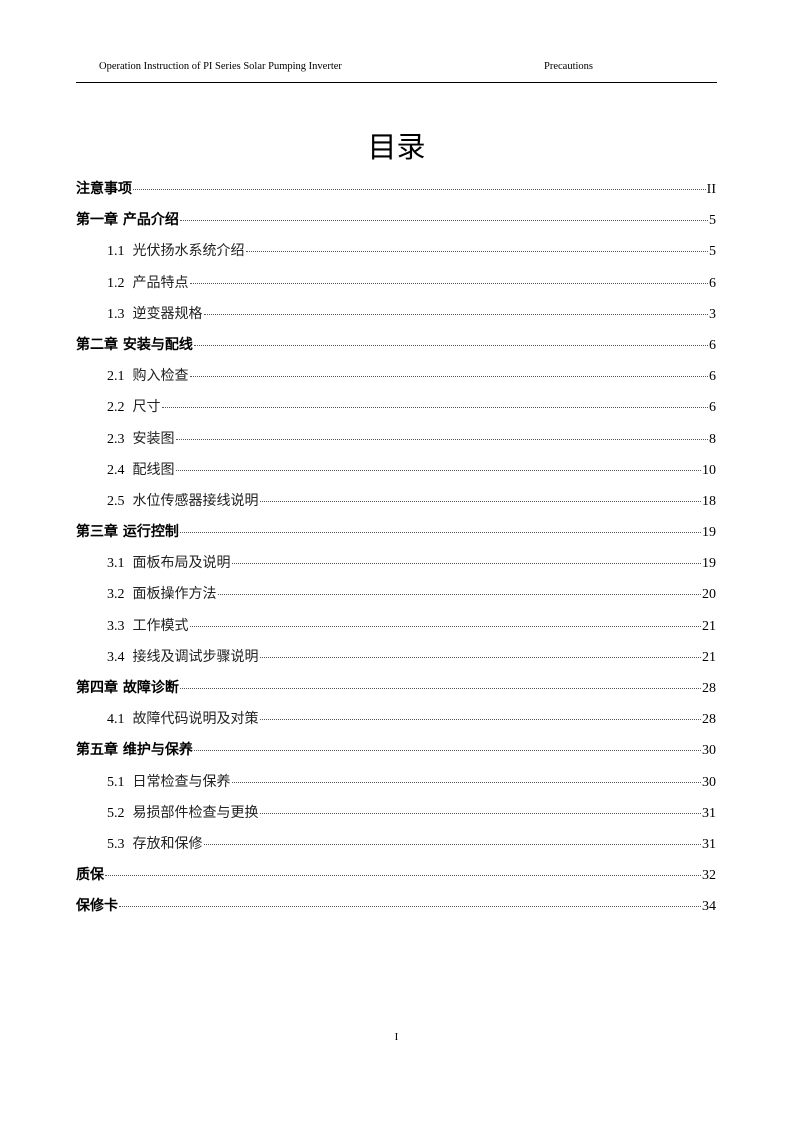 The image size is (793, 1122). What do you see at coordinates (396, 349) in the screenshot?
I see `toc-entry-chapter: 第二章 安装与配线 6` at bounding box center [396, 349].